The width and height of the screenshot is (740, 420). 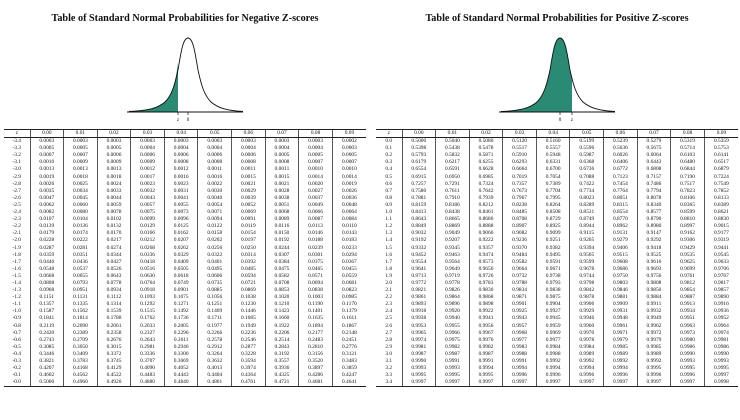 I want to click on probability-cell: 0.0005, so click(x=113, y=149).